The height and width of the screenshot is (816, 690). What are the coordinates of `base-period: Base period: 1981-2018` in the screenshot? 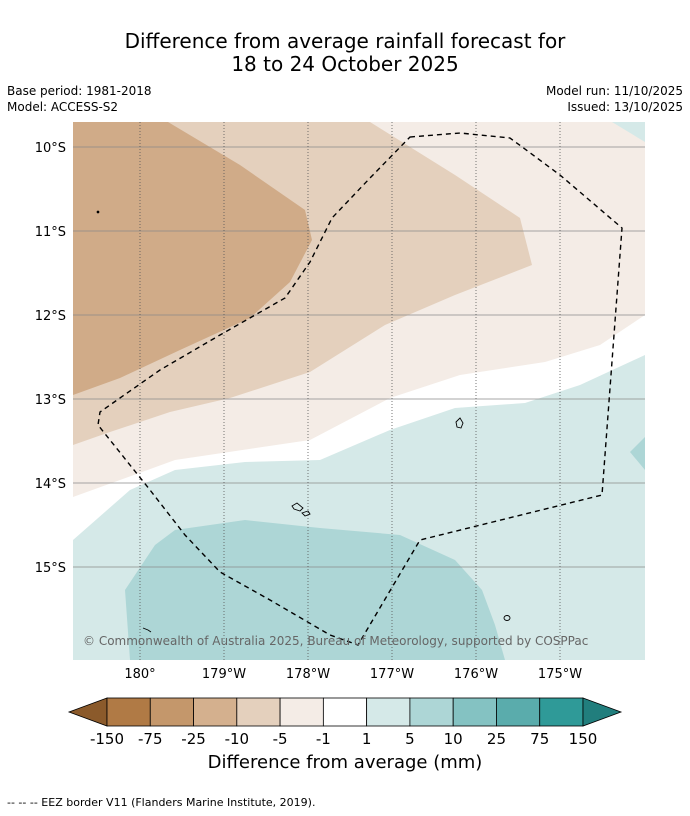 It's located at (79, 91).